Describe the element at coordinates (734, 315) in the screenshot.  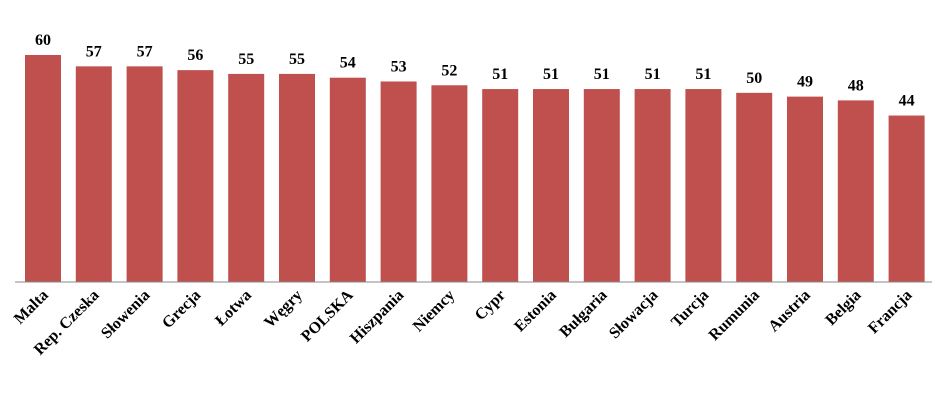
I see `x-tick-label: Rumunia` at that location.